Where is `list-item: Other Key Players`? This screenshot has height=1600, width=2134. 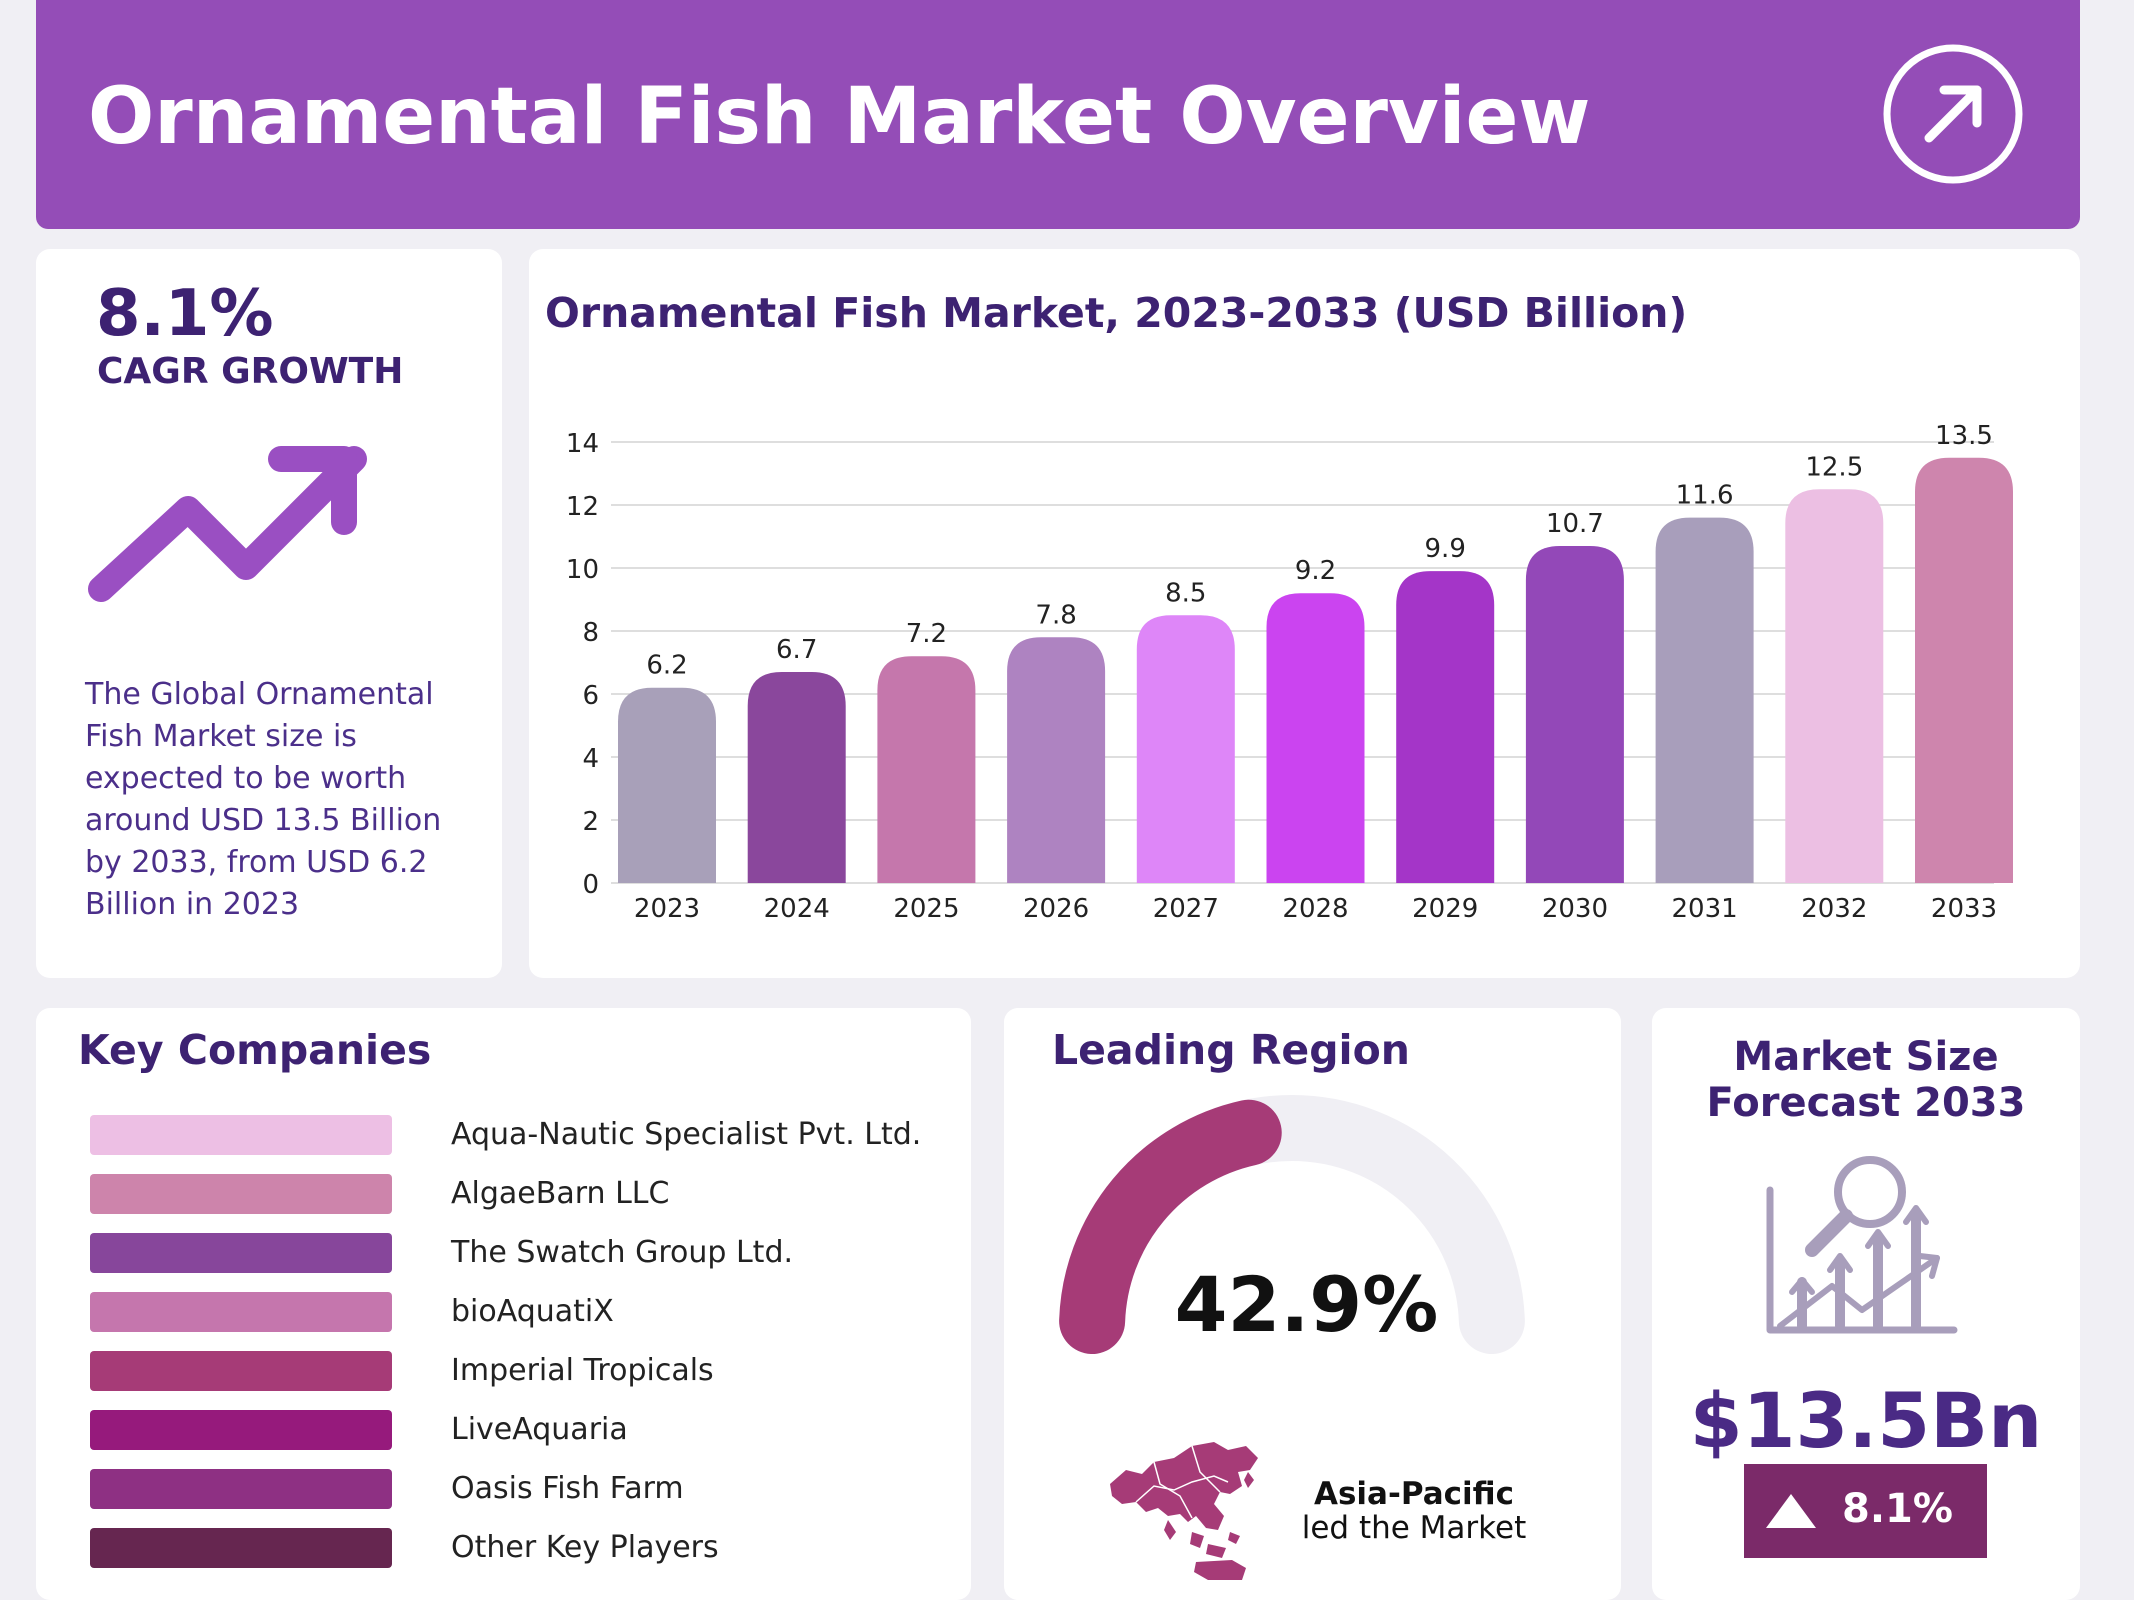
list-item: Other Key Players is located at coordinates (510, 1548).